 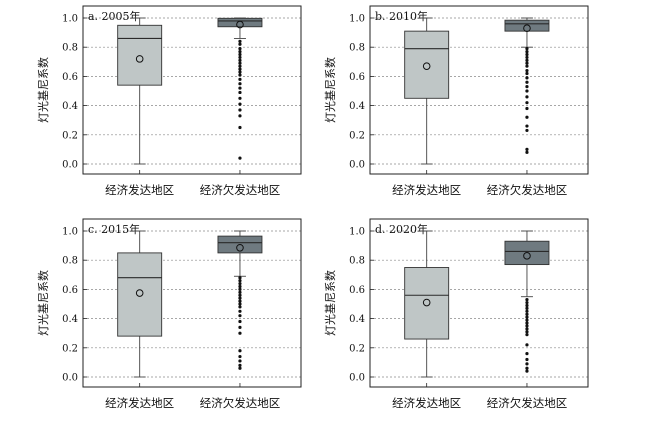 What do you see at coordinates (401, 16) in the screenshot?
I see `panel-title: b. 2010年` at bounding box center [401, 16].